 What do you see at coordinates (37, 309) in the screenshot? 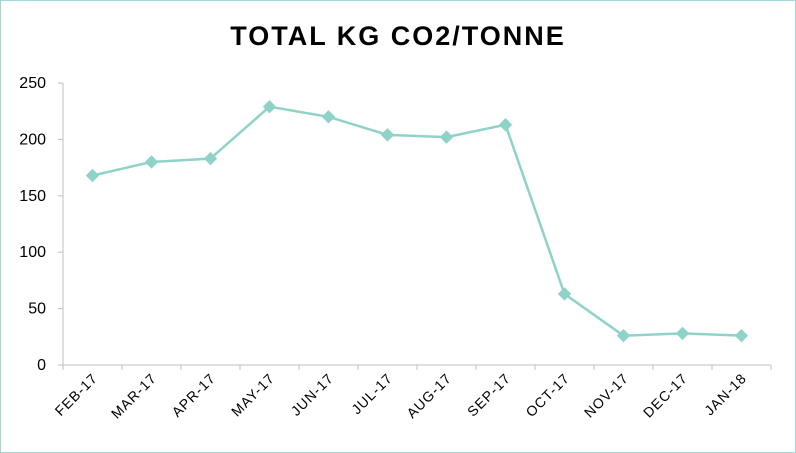
I see `y-tick-label: 50` at bounding box center [37, 309].